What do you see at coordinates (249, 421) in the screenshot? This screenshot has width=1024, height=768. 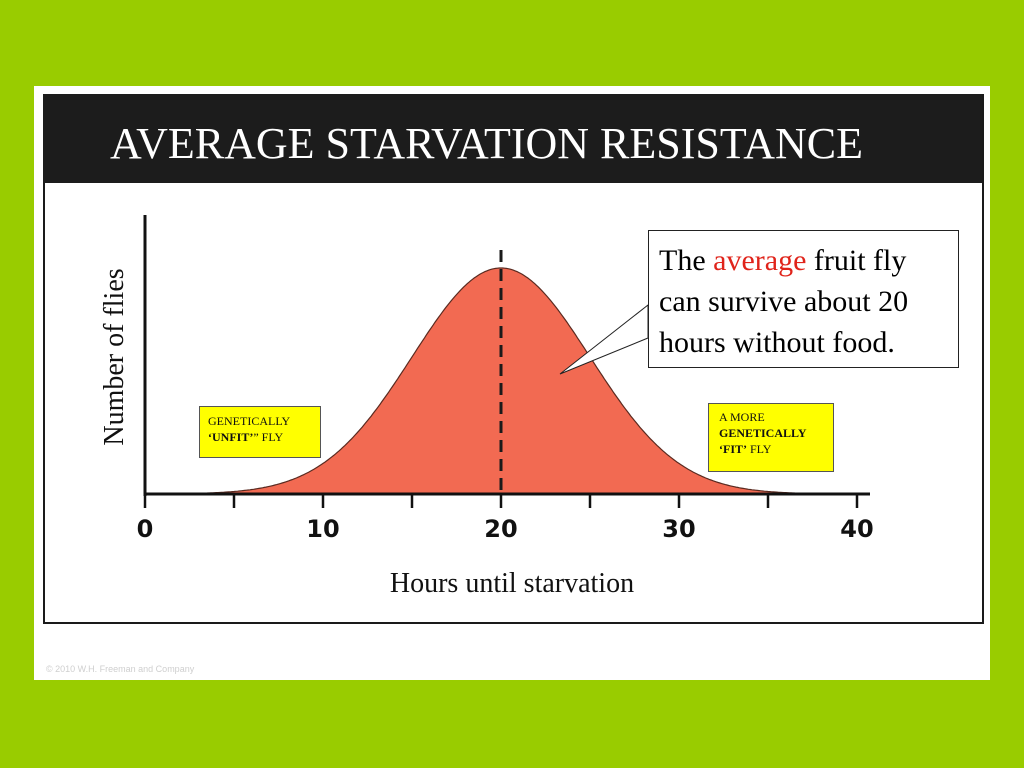 I see `unfit-label-line1: GENETICALLY` at bounding box center [249, 421].